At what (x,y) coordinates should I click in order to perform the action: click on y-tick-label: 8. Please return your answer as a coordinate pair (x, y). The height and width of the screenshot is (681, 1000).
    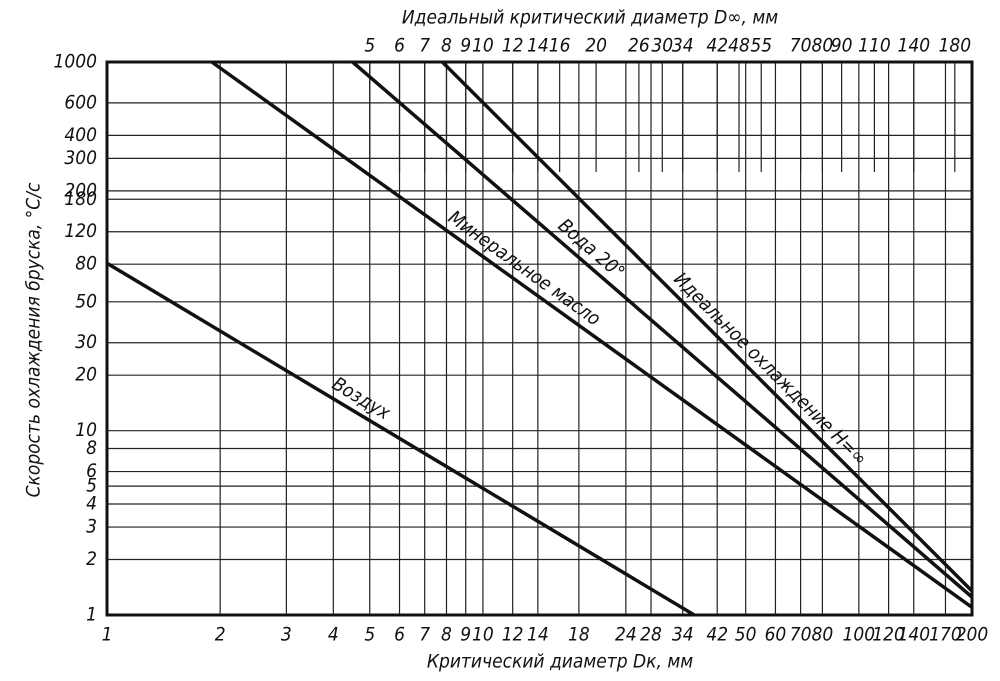
    Looking at the image, I should click on (91, 448).